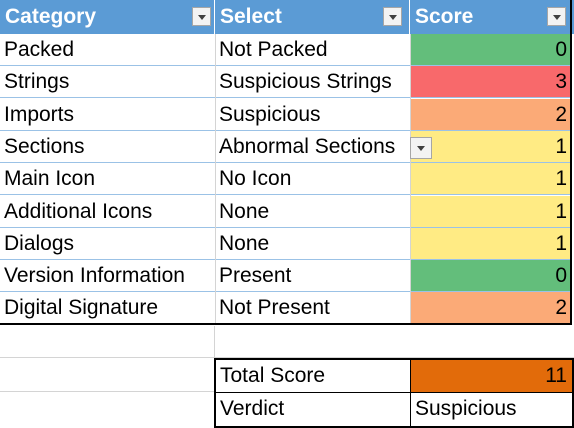  I want to click on header-select: Select, so click(312, 17).